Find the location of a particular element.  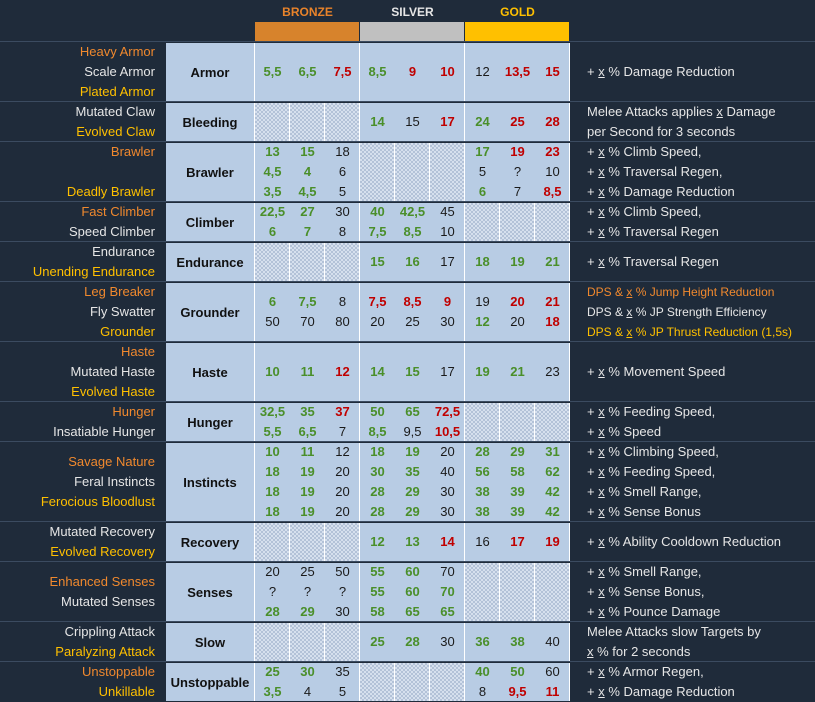

value: 45 is located at coordinates (447, 211).